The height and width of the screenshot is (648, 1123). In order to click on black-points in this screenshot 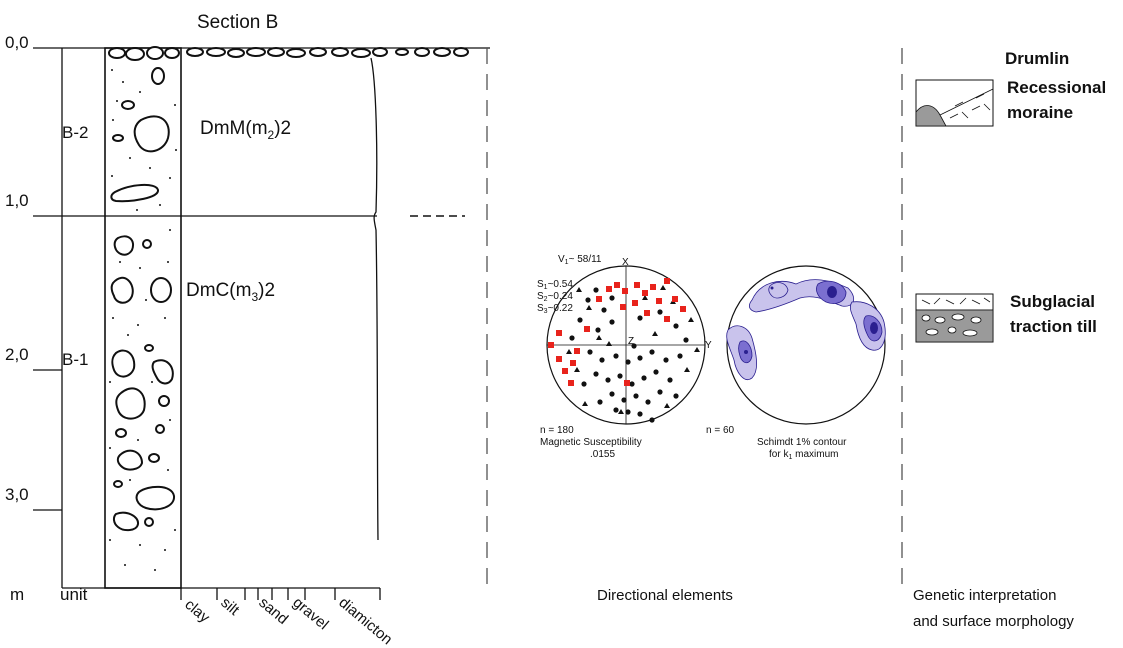, I will do `click(629, 355)`.